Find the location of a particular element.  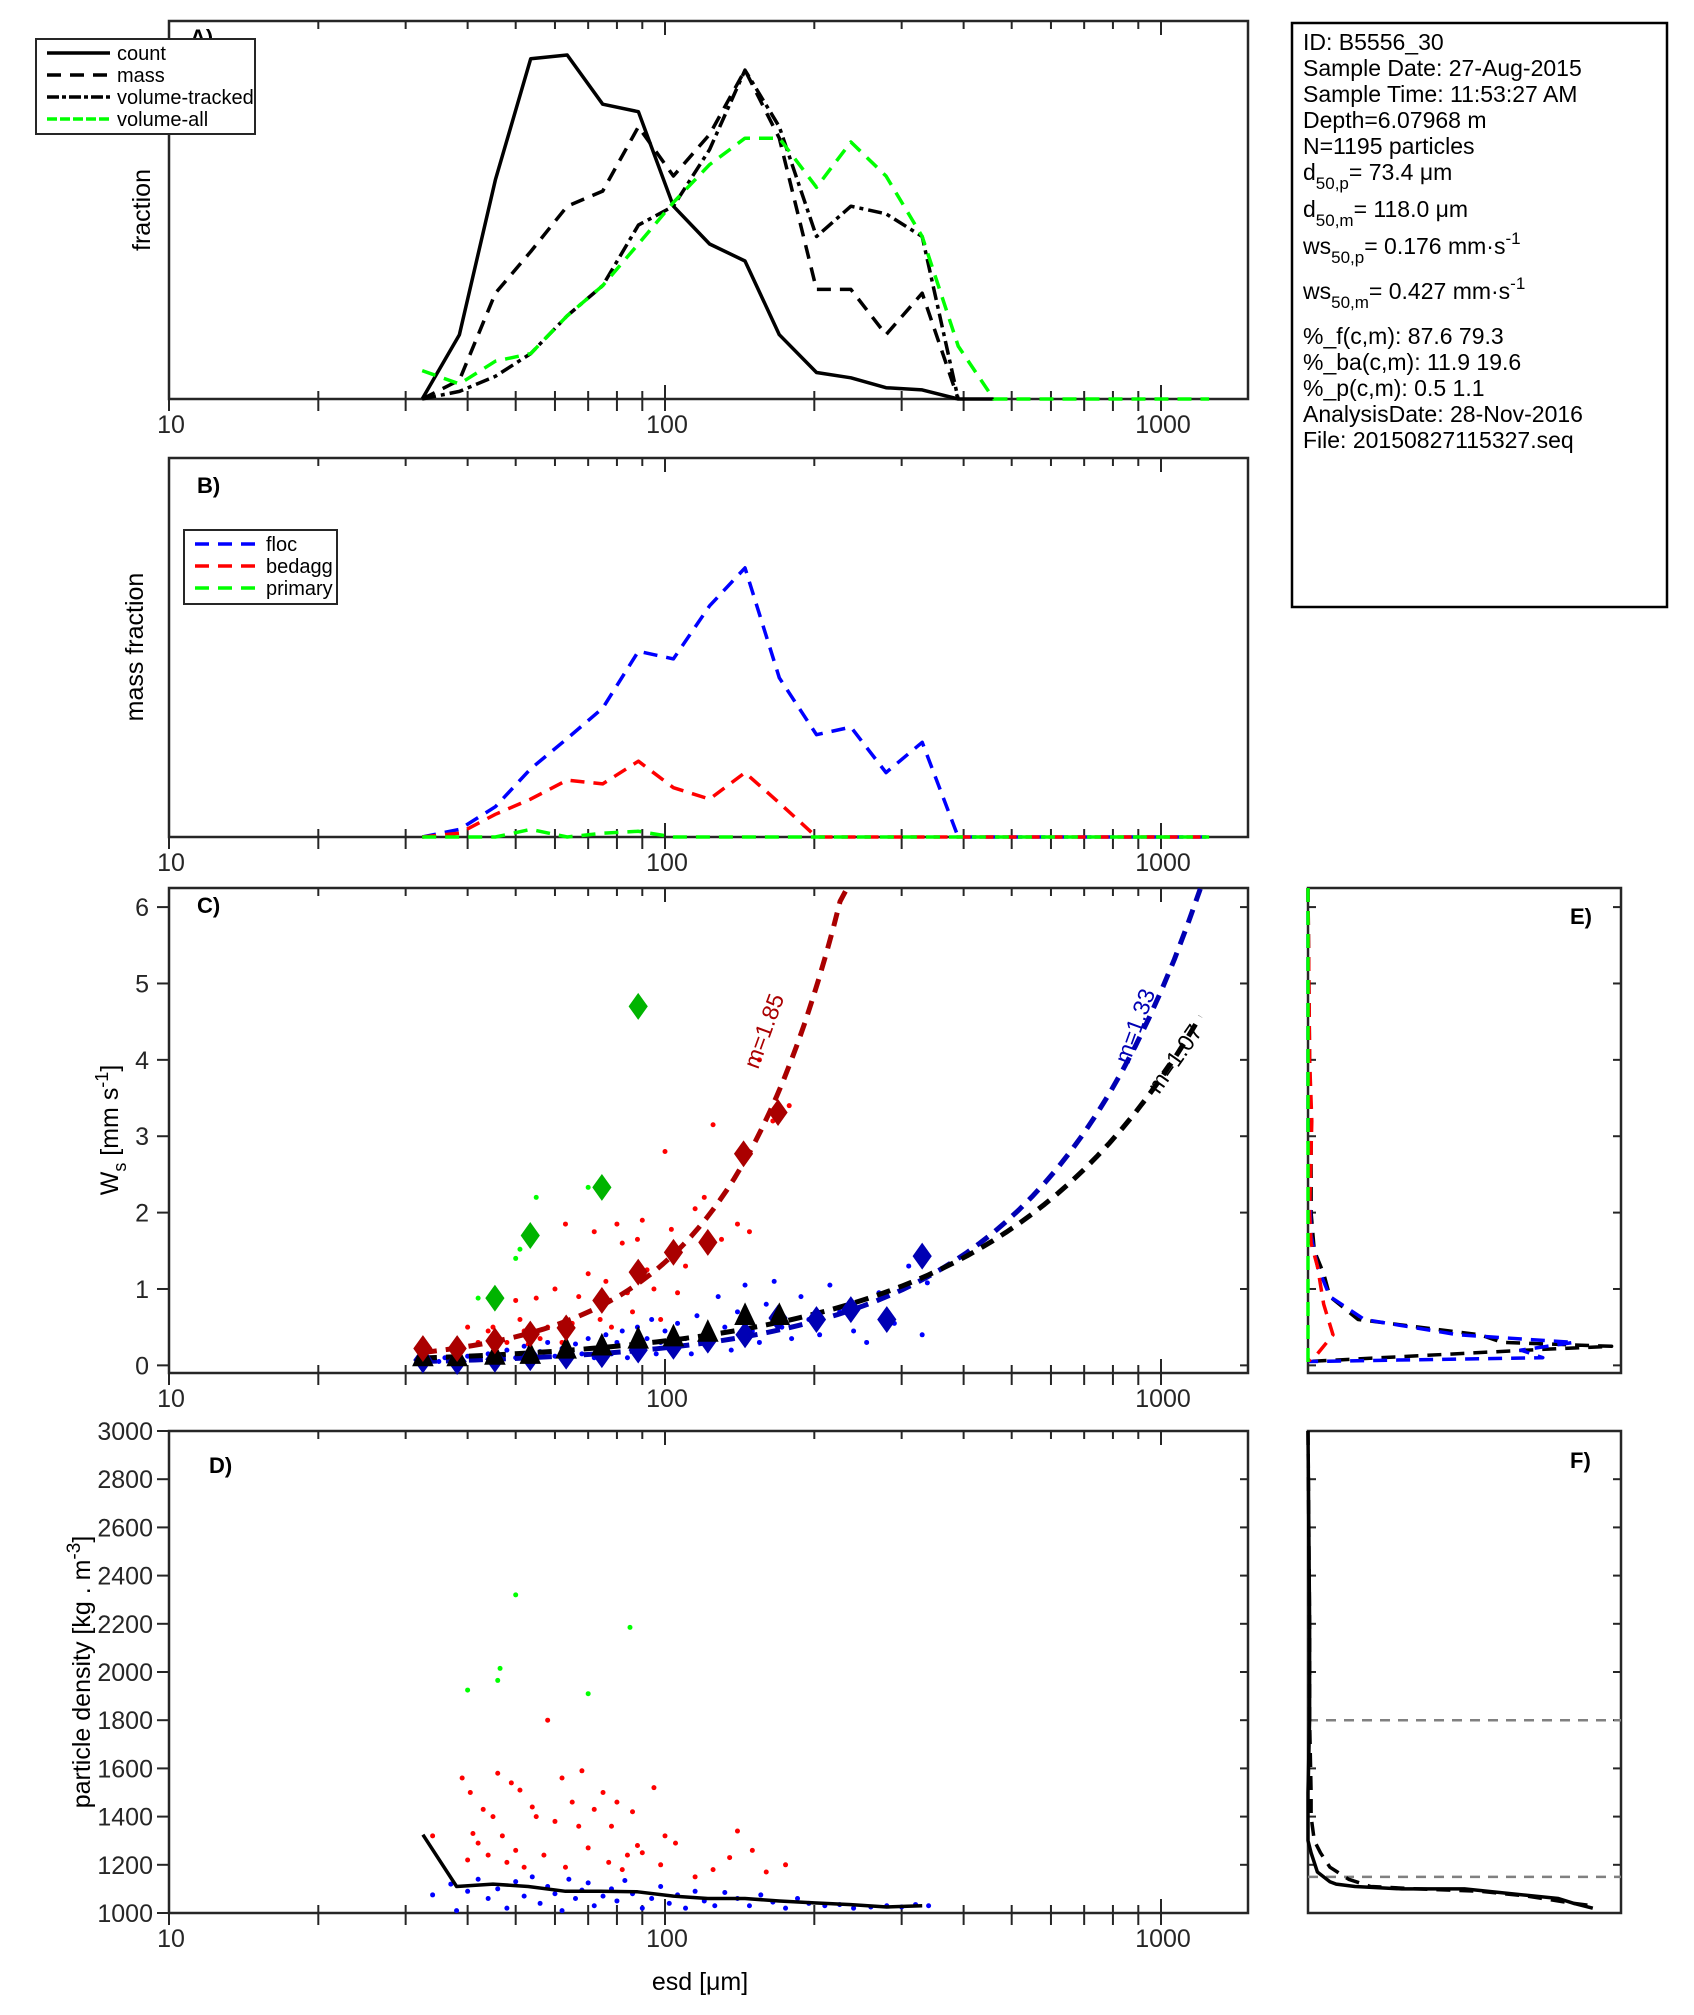

info-box-frame is located at coordinates (1479, 315).